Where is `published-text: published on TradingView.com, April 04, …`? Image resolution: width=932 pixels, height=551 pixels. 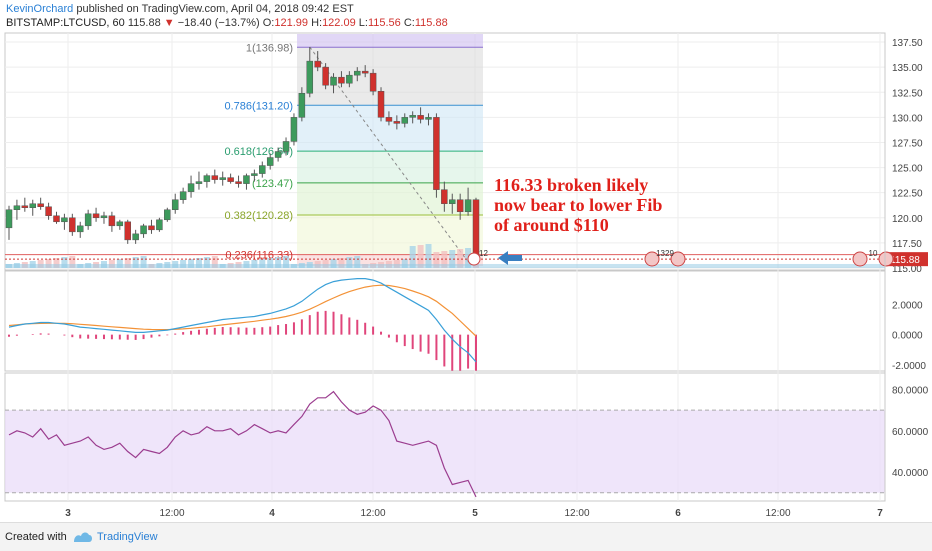 published-text: published on TradingView.com, April 04, … is located at coordinates (215, 9).